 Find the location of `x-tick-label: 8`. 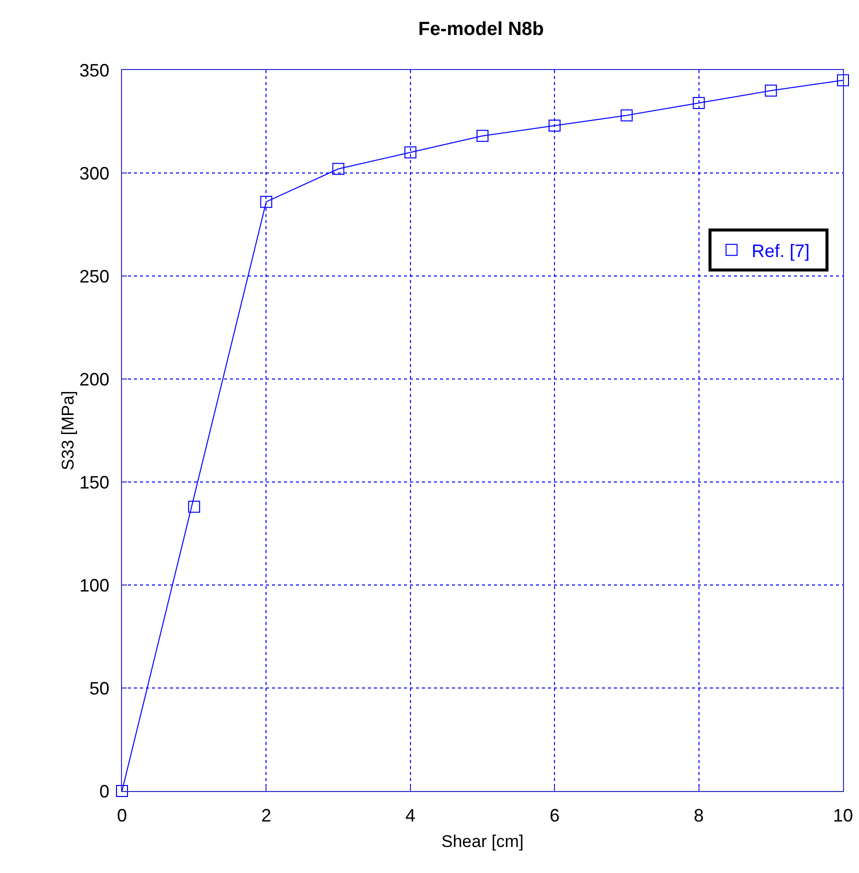

x-tick-label: 8 is located at coordinates (699, 816).